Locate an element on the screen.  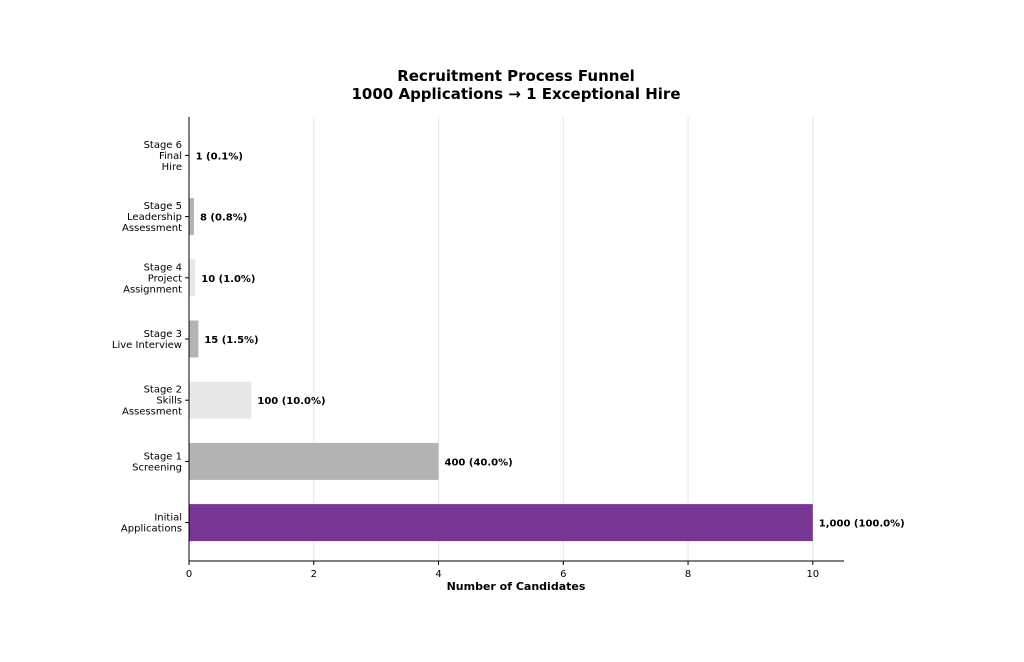
category-label: Hire is located at coordinates (172, 167).